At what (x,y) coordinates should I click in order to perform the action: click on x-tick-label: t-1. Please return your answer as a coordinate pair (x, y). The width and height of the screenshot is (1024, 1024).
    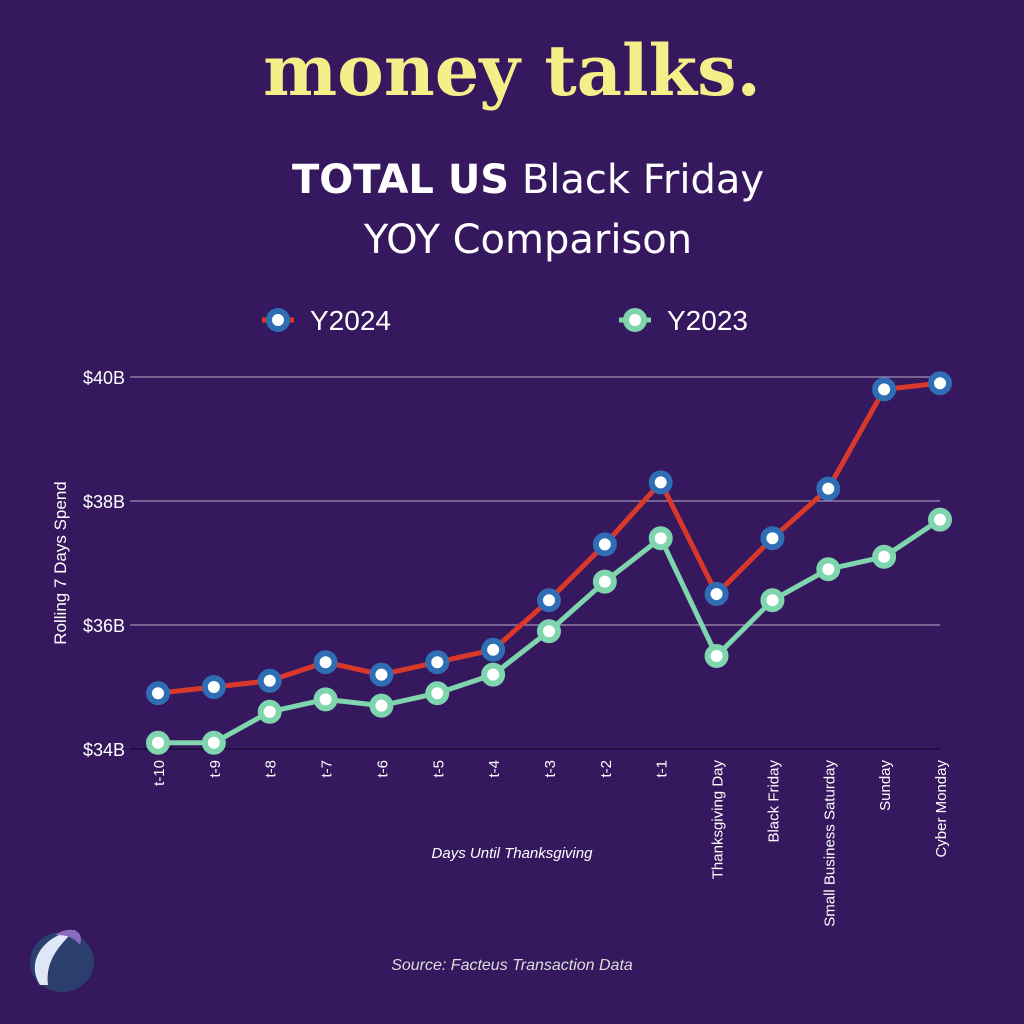
    Looking at the image, I should click on (662, 769).